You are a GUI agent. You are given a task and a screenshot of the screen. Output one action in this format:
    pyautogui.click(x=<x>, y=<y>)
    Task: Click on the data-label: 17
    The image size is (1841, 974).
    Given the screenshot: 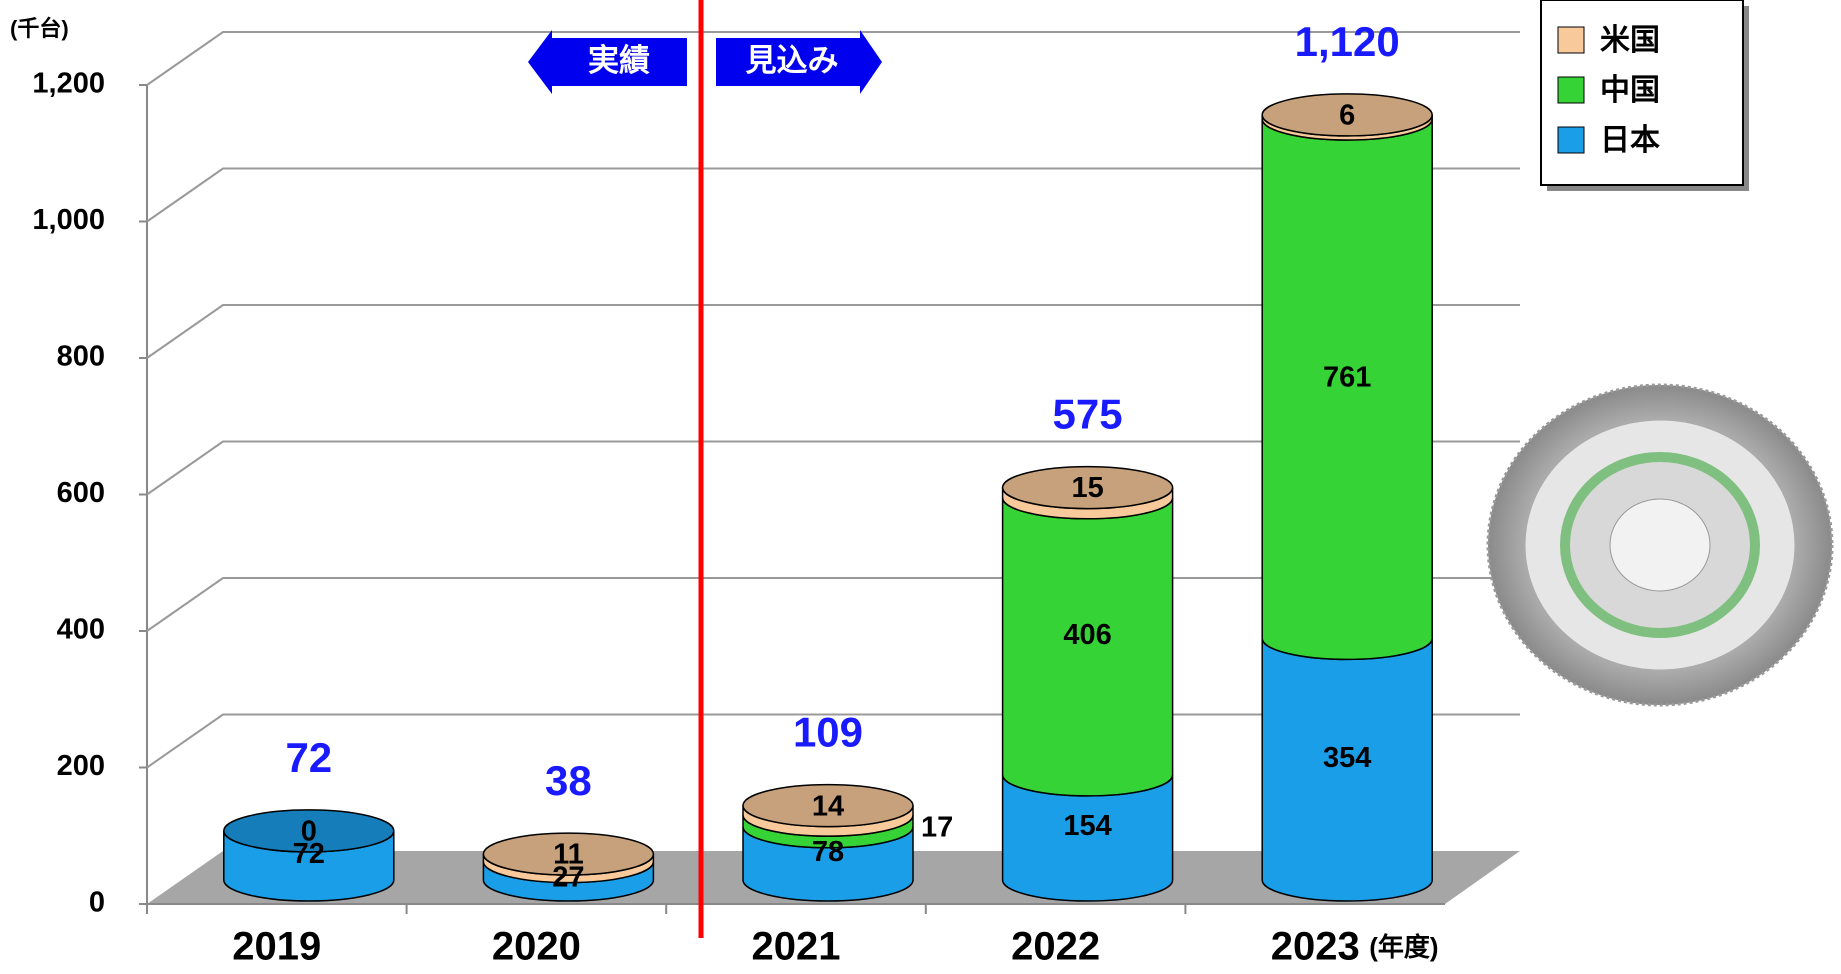 What is the action you would take?
    pyautogui.click(x=937, y=828)
    